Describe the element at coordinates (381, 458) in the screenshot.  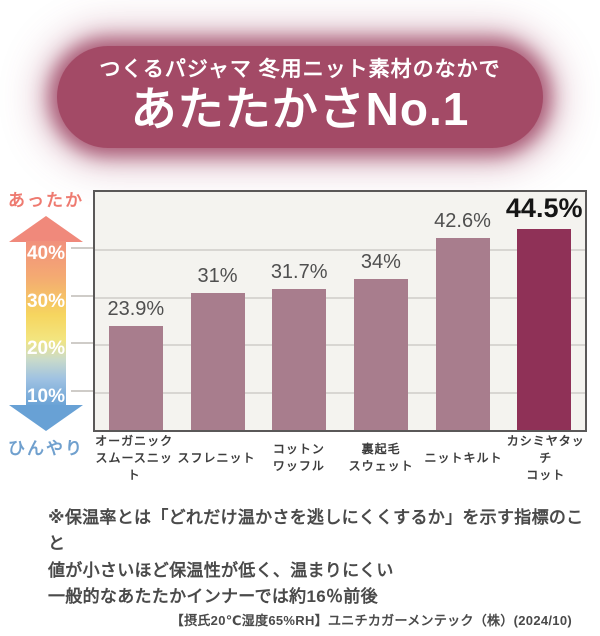
I see `category-label: 裏起毛 スウェット` at that location.